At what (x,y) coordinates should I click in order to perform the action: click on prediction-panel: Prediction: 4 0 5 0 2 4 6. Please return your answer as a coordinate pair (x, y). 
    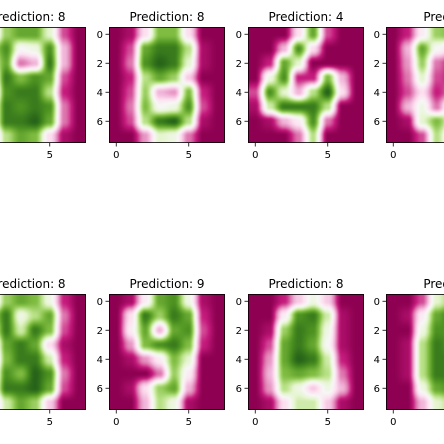
    Looking at the image, I should click on (300, 85).